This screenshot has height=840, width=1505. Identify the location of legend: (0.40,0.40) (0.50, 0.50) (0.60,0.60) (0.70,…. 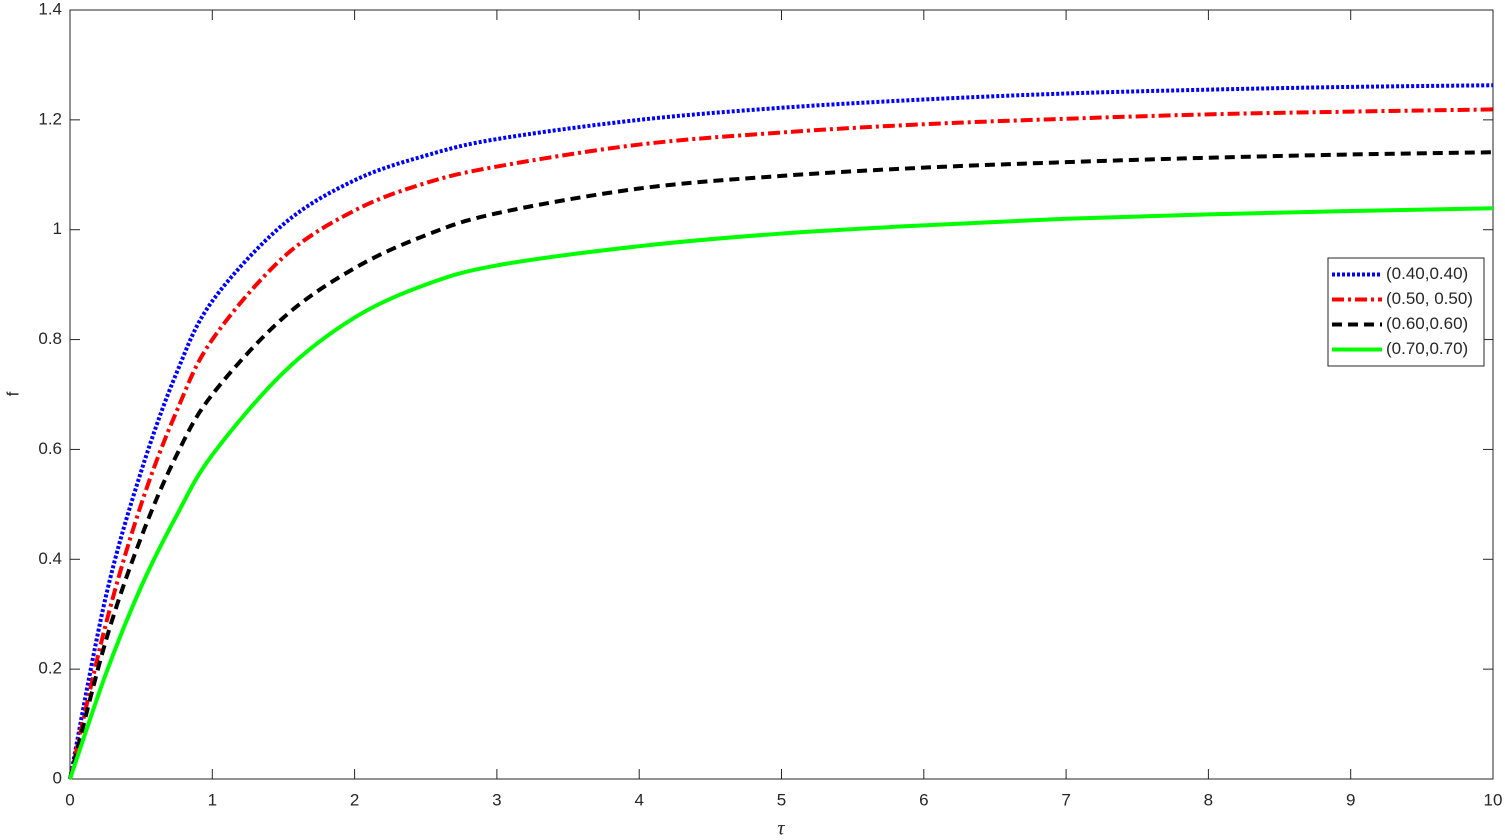
(1406, 312).